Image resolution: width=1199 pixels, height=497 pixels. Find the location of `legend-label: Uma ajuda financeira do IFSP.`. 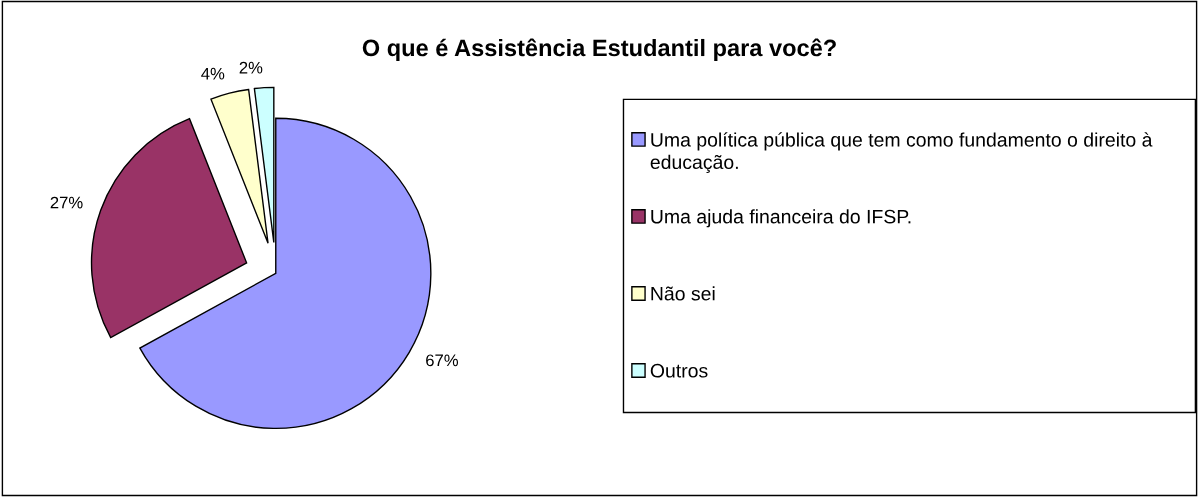

legend-label: Uma ajuda financeira do IFSP. is located at coordinates (781, 218).